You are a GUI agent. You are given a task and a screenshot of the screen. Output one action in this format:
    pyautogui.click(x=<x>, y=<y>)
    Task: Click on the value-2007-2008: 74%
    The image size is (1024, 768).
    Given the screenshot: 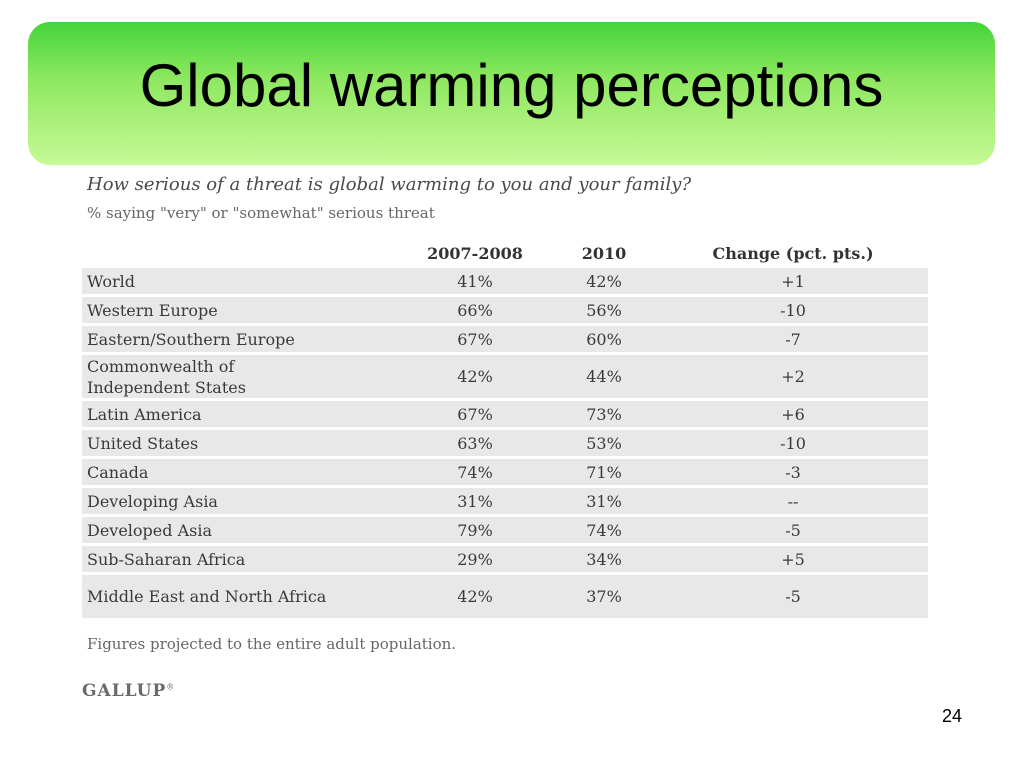 What is the action you would take?
    pyautogui.click(x=475, y=472)
    